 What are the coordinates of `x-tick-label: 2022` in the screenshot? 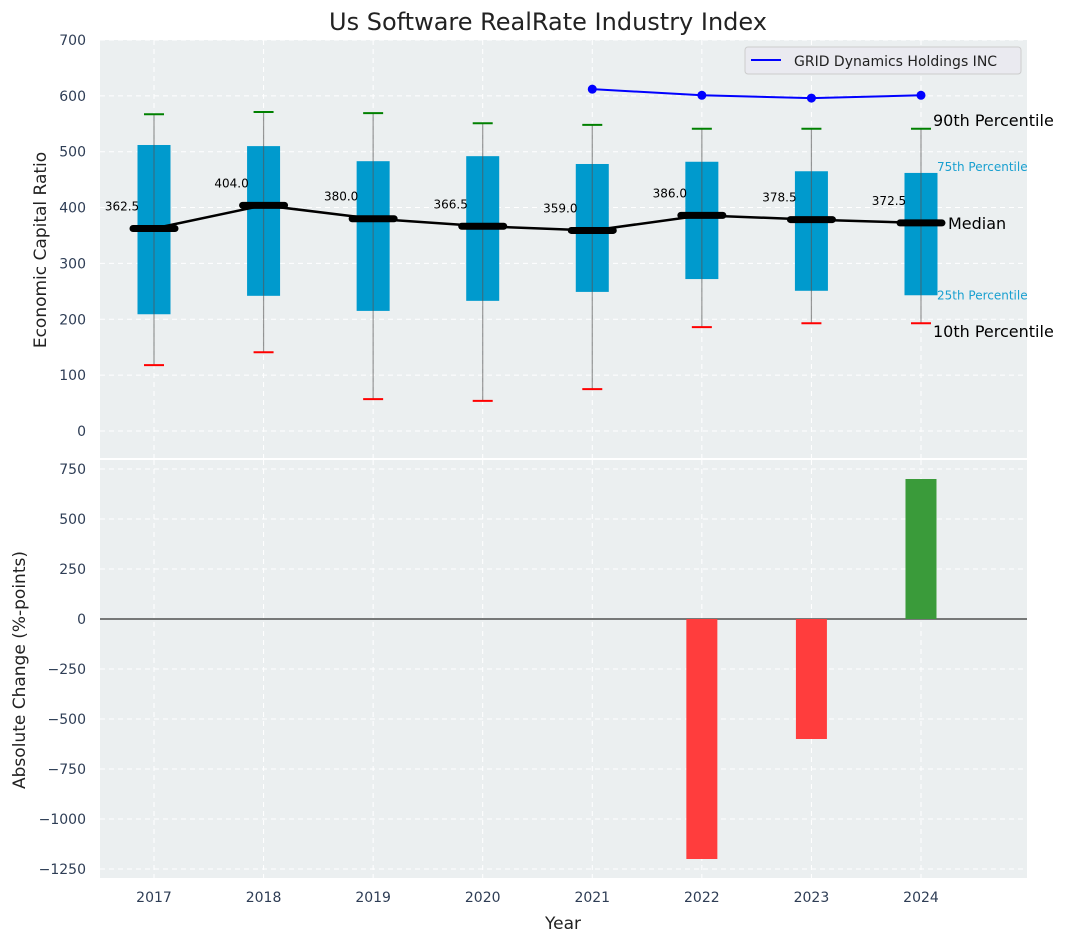 It's located at (702, 898).